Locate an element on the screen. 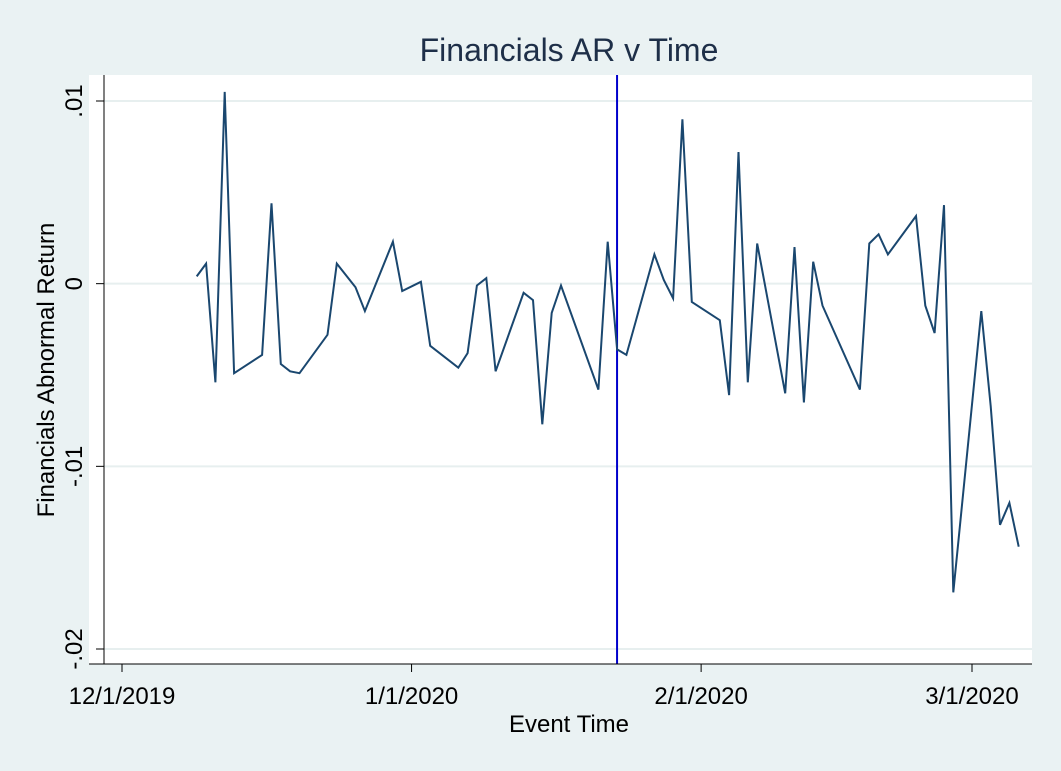 This screenshot has height=771, width=1061. y-axis-label: Financials Abnormal Return is located at coordinates (46, 370).